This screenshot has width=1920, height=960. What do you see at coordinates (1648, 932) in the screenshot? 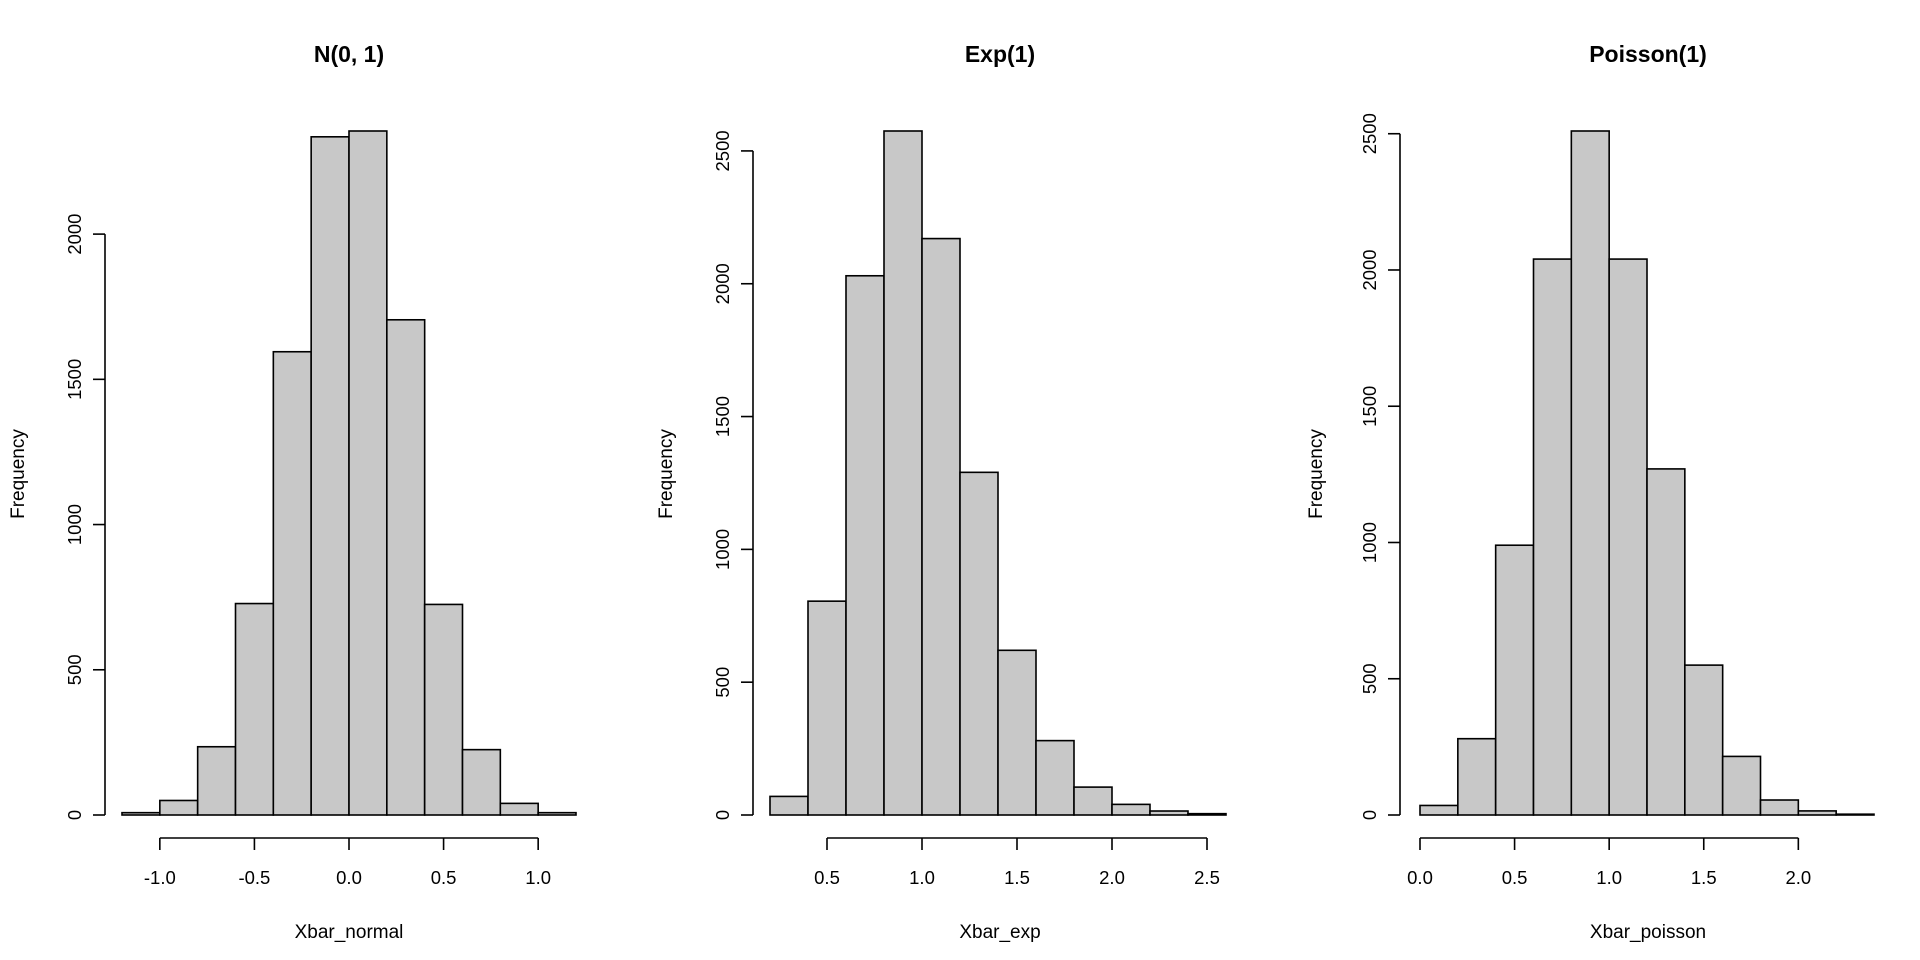
I see `x-axis-label: Xbar_poisson` at bounding box center [1648, 932].